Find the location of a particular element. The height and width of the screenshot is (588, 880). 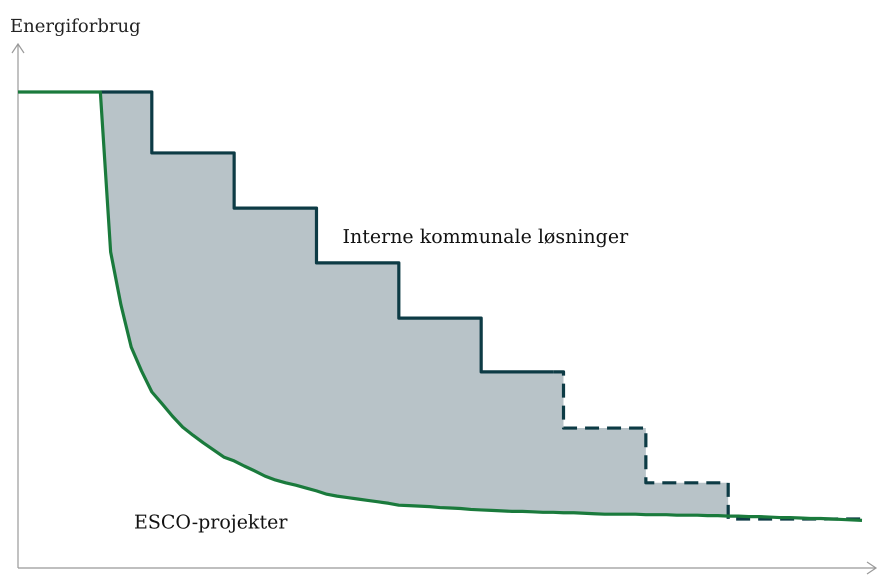

y-axis-title: Energiforbrug is located at coordinates (75, 26).